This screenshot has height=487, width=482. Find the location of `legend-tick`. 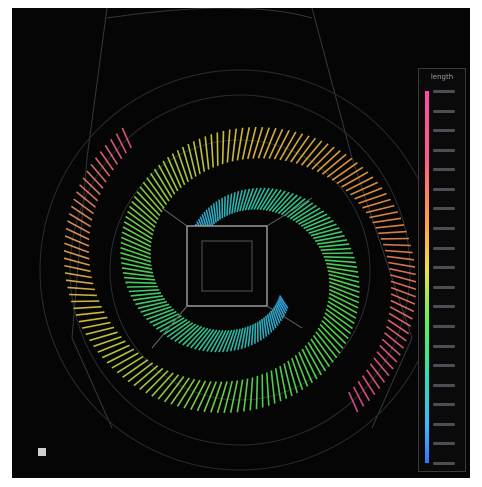

legend-tick is located at coordinates (444, 326).